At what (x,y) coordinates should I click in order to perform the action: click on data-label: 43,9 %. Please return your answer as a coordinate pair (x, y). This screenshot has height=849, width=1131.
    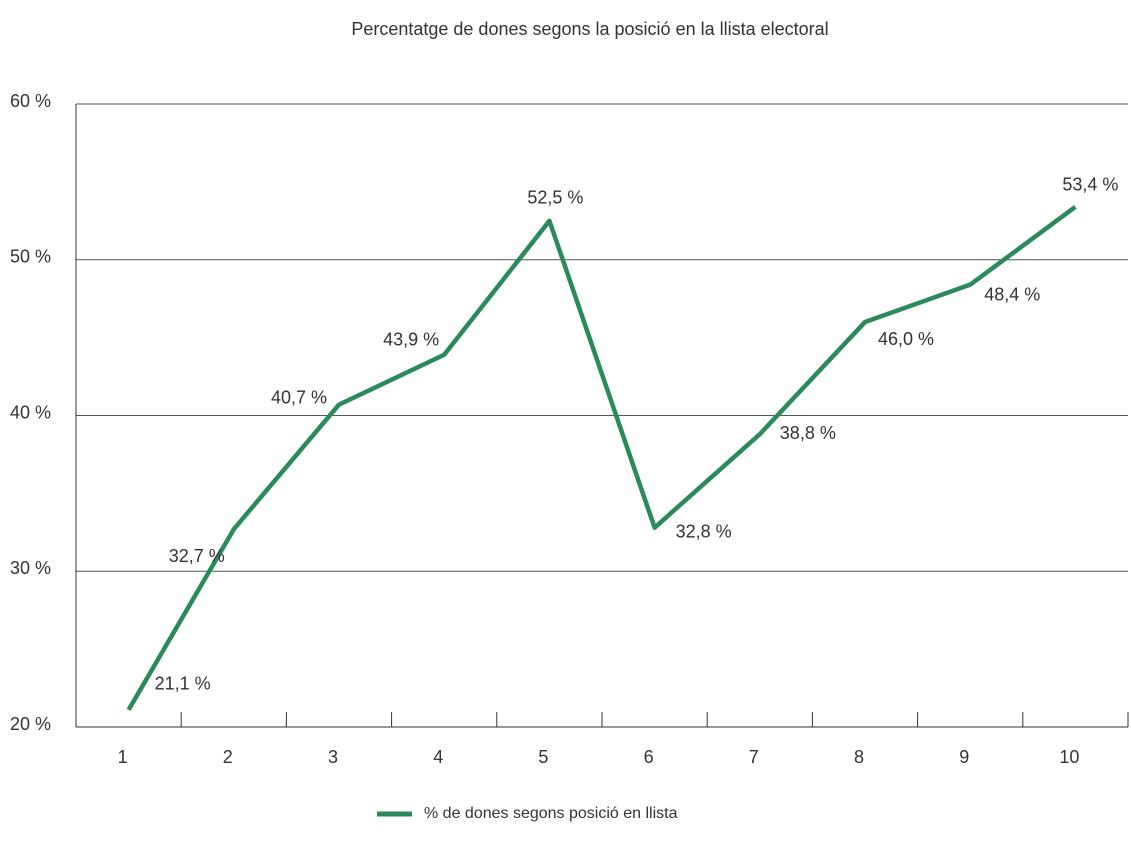
    Looking at the image, I should click on (411, 340).